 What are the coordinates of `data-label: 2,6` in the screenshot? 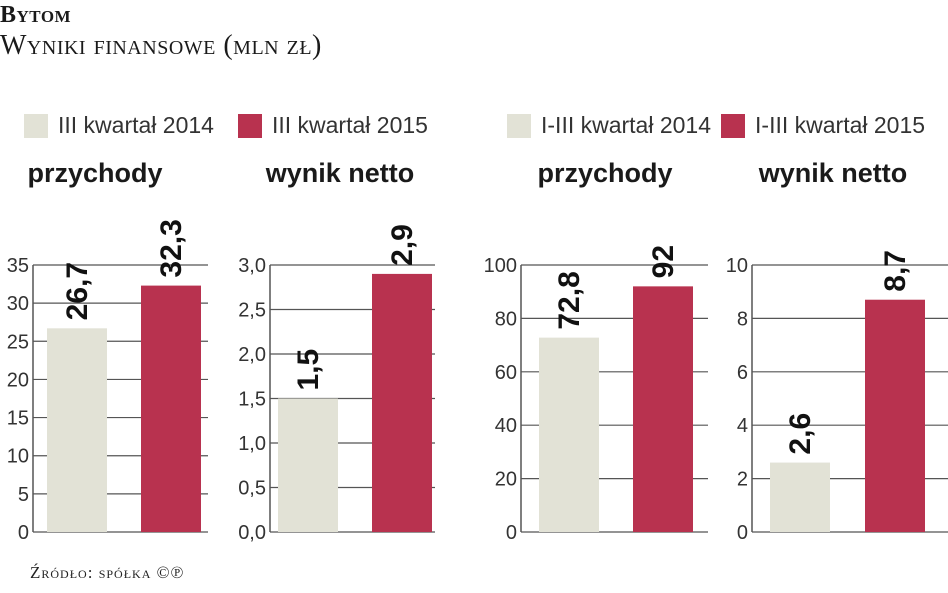 It's located at (800, 434).